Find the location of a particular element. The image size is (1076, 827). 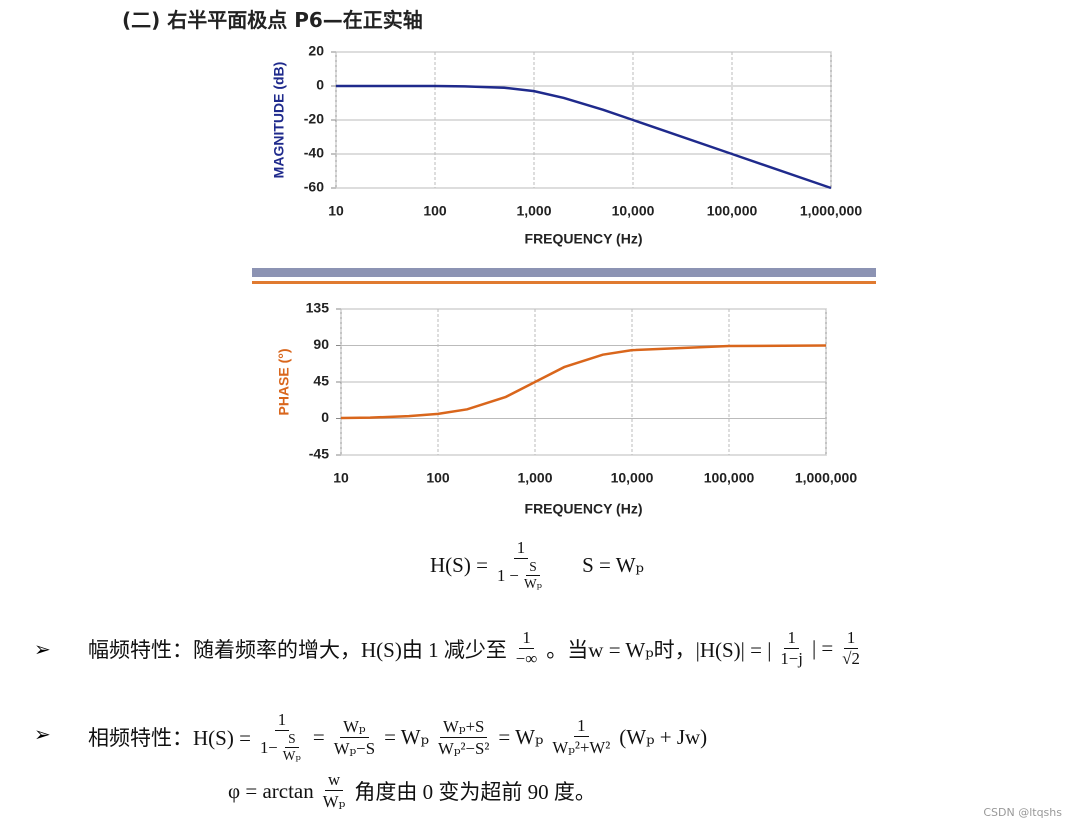

frac: w Wₚ is located at coordinates (334, 791).